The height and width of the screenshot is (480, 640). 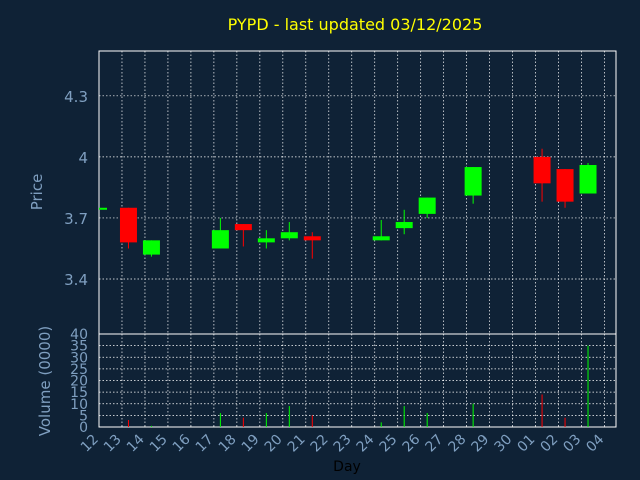 I want to click on chart-title: PYPD - last updated 03/12/2025, so click(x=355, y=24).